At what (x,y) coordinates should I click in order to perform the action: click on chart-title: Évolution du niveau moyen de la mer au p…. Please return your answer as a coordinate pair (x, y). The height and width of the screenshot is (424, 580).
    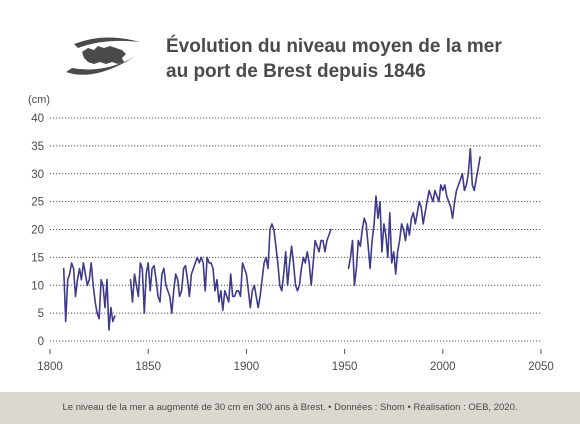
    Looking at the image, I should click on (366, 59).